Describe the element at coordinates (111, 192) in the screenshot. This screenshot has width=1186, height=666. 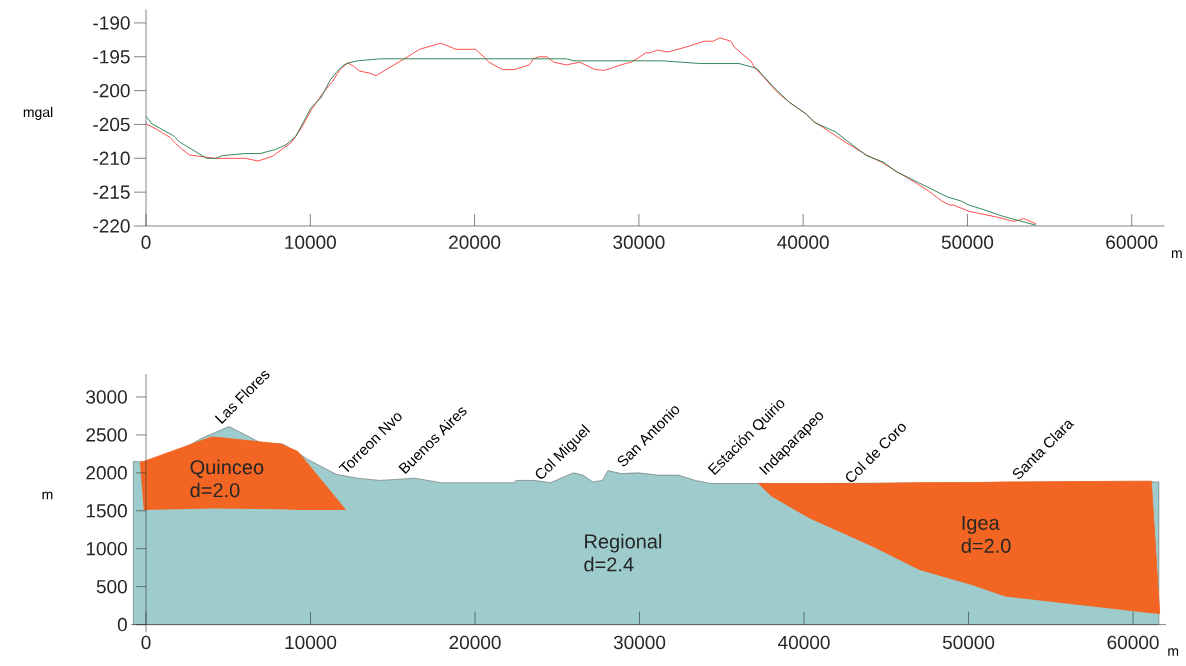
I see `y-tick-label: -215` at that location.